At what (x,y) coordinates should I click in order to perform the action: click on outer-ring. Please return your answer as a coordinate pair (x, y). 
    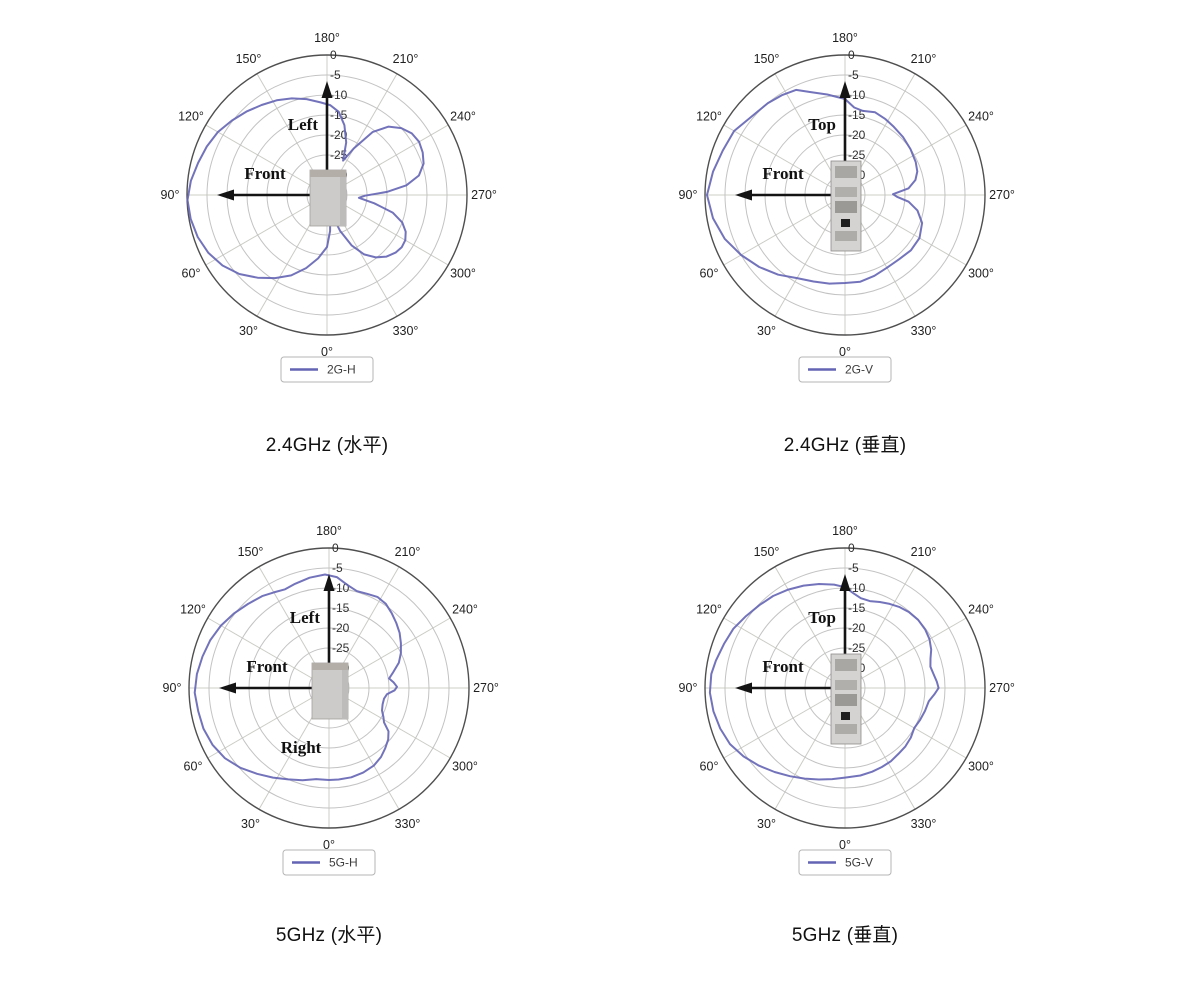
    Looking at the image, I should click on (845, 688).